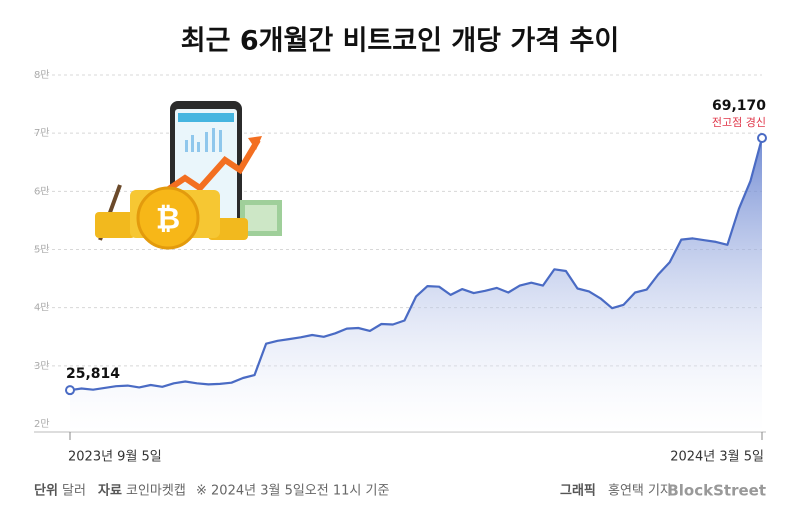  I want to click on illustration: ₿, so click(188, 175).